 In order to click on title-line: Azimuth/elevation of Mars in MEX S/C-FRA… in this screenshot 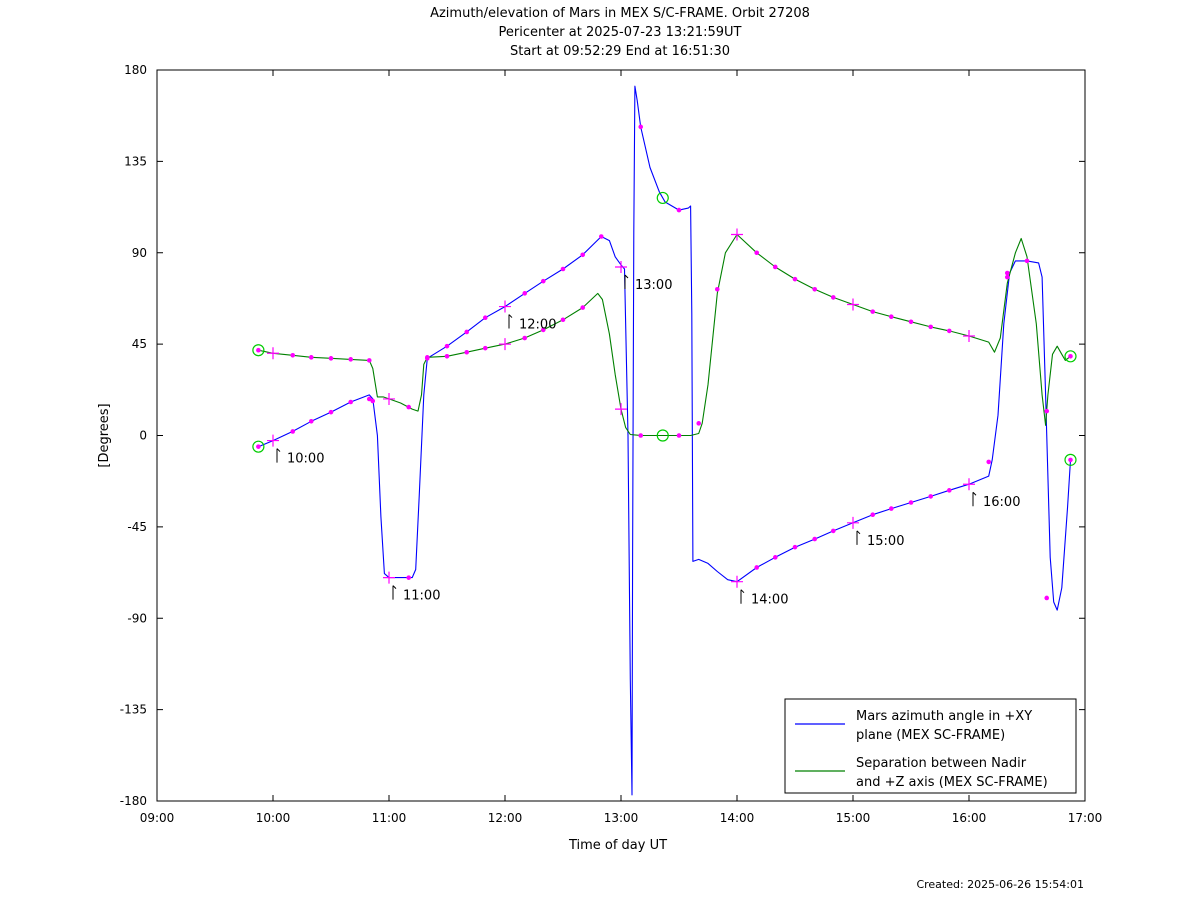, I will do `click(620, 13)`.